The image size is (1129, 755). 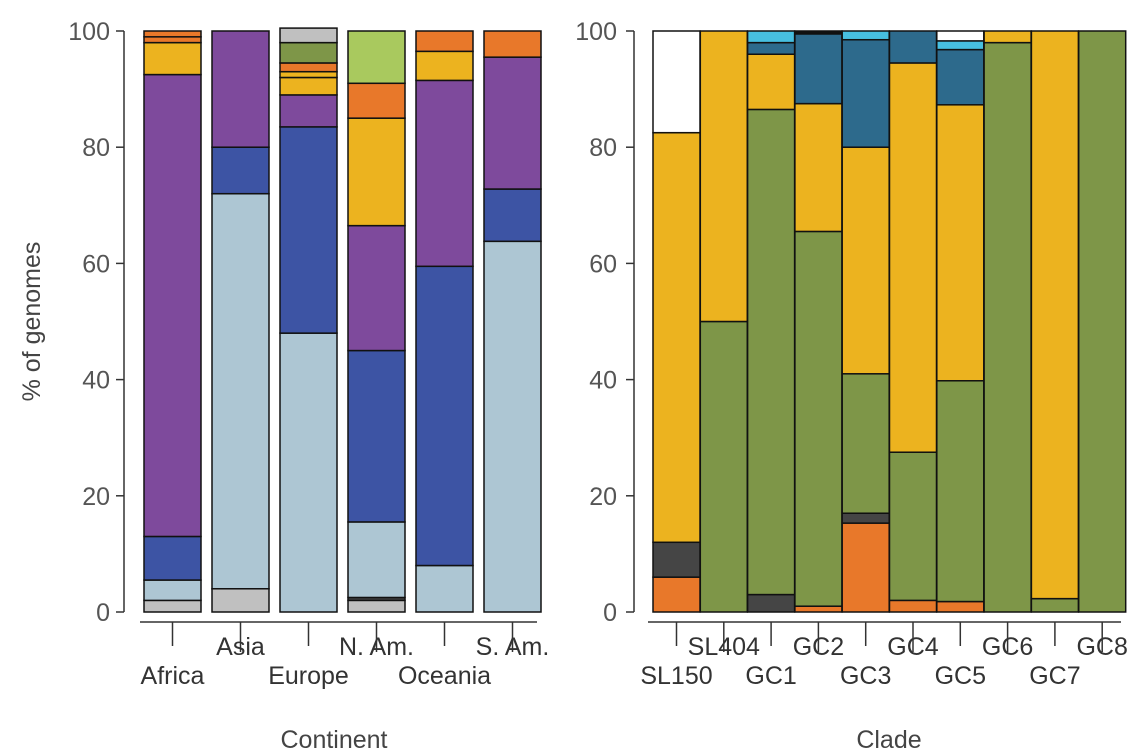 I want to click on category-label: Asia, so click(x=240, y=647).